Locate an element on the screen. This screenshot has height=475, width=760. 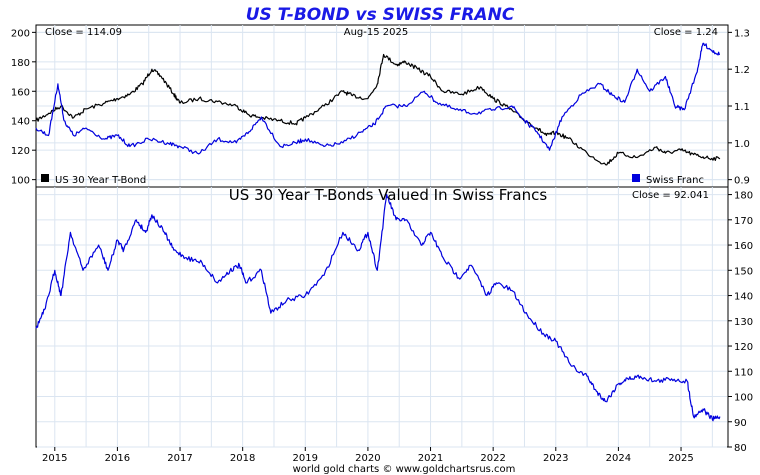
y-tick-label: 130 is located at coordinates (743, 322).